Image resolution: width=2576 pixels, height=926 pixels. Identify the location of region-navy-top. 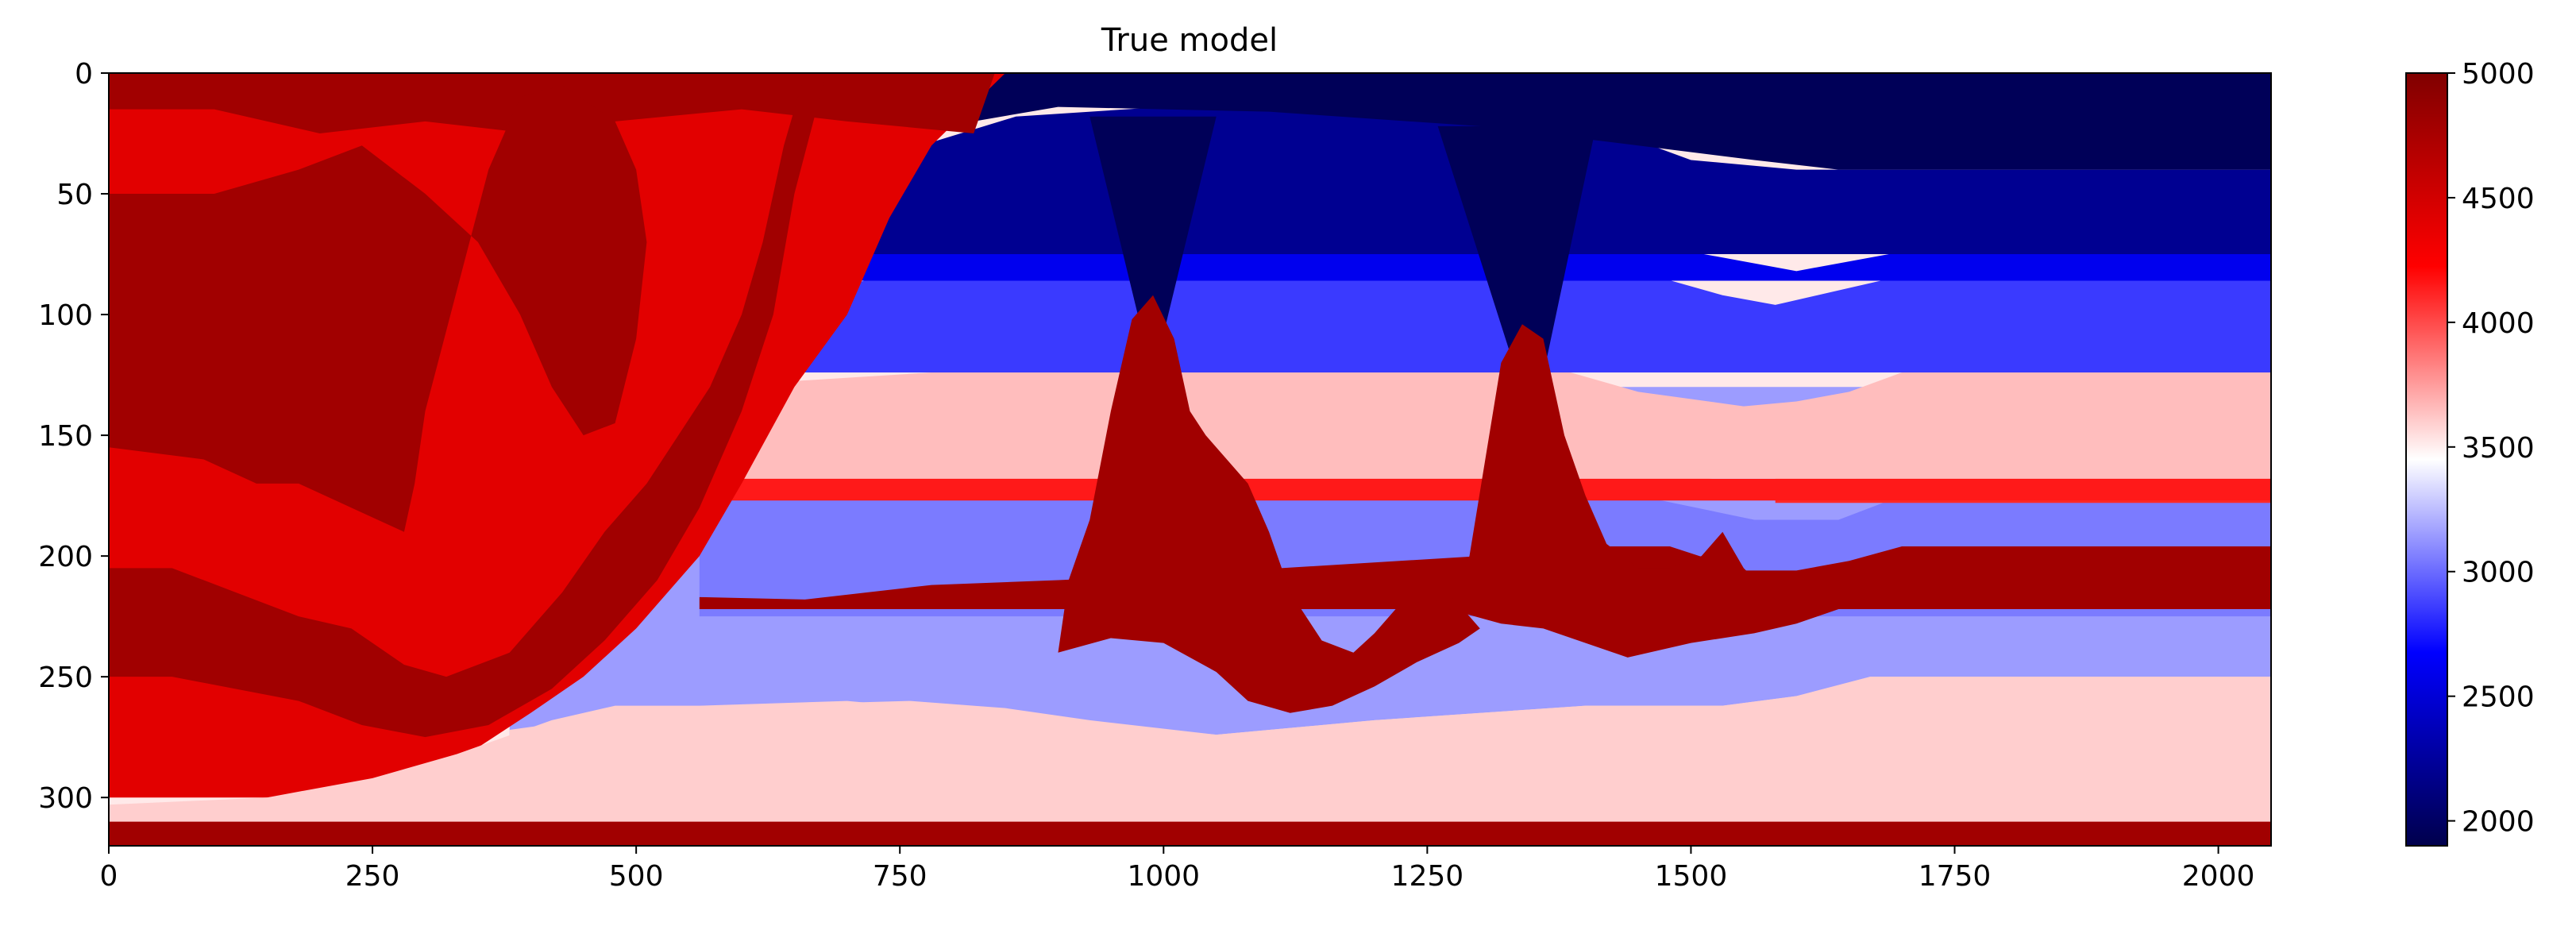
(1622, 121).